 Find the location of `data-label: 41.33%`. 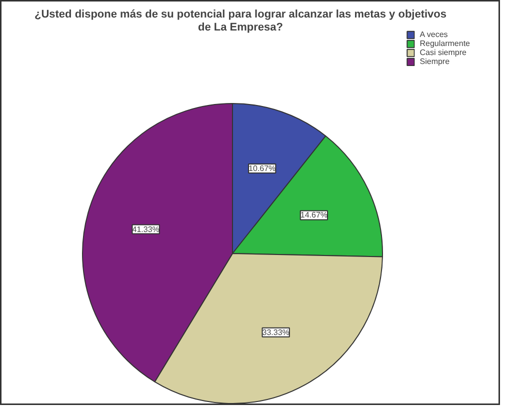

data-label: 41.33% is located at coordinates (146, 229).